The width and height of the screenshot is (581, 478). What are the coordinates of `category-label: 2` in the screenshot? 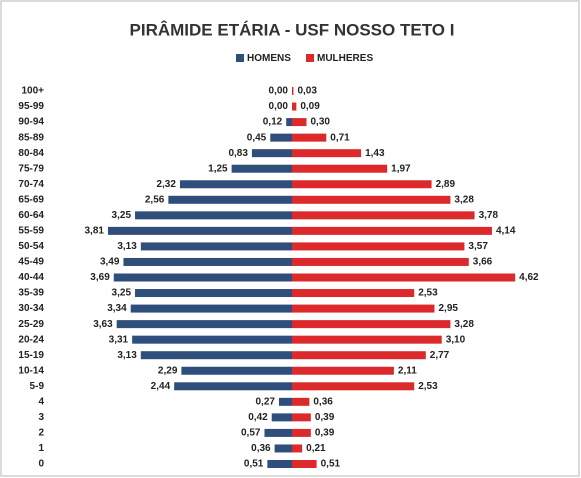 It's located at (41, 433).